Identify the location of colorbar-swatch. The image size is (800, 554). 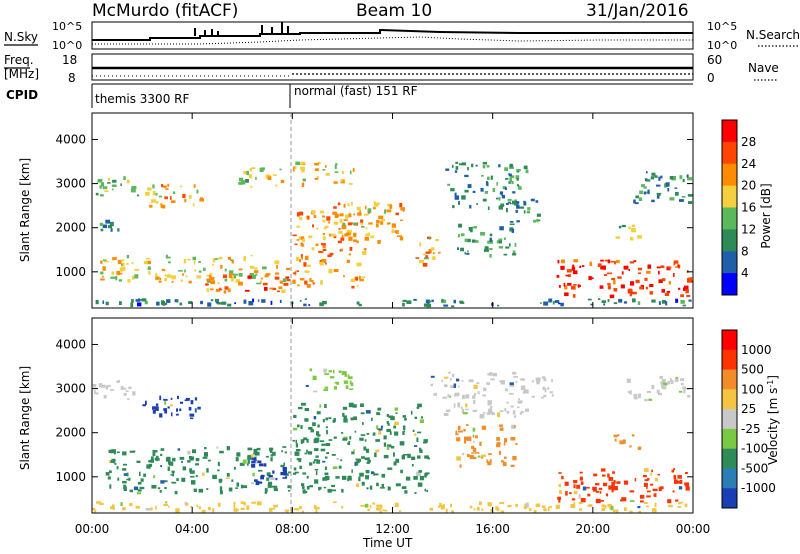
(729, 240).